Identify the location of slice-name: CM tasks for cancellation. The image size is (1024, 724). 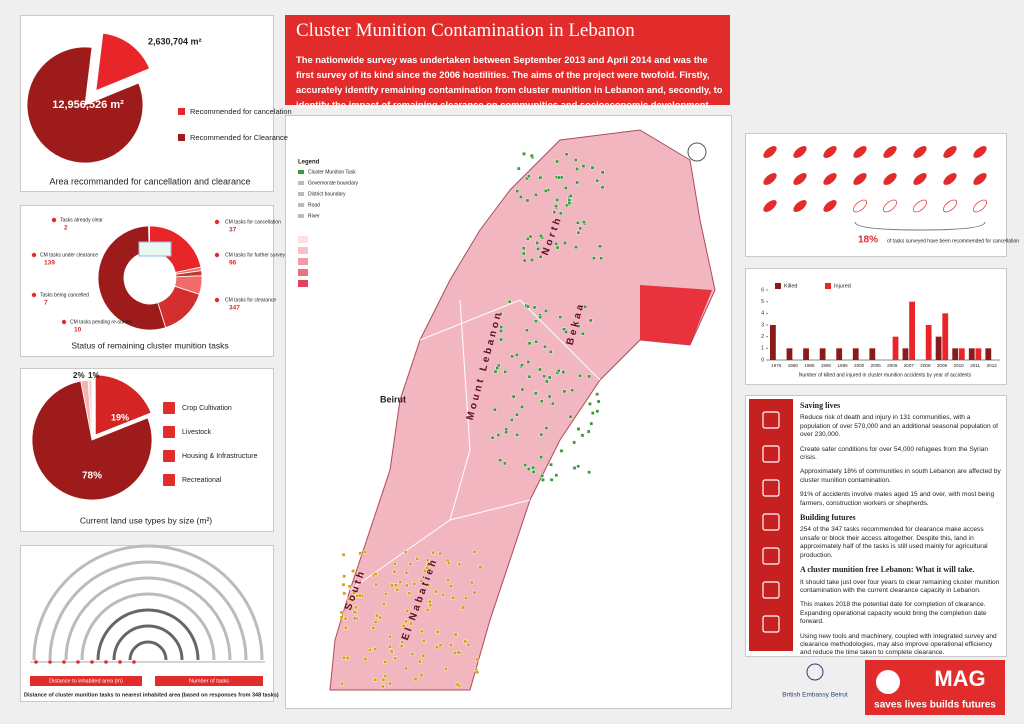
(253, 222).